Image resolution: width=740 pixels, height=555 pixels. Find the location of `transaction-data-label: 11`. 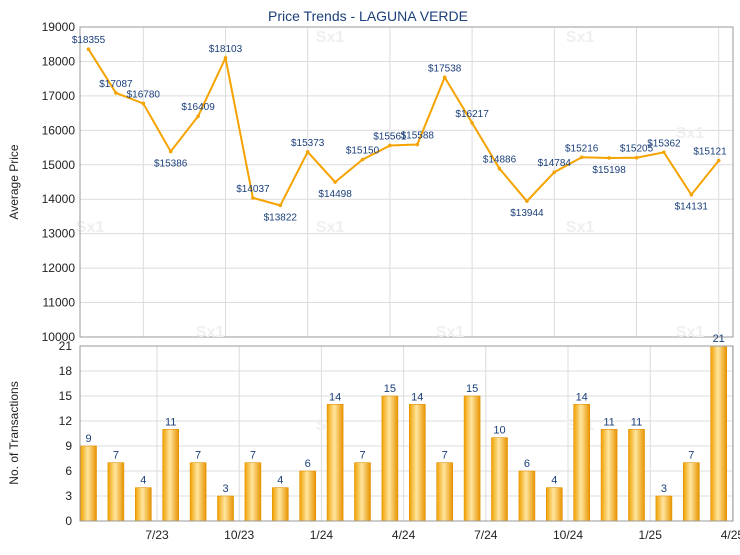

transaction-data-label: 11 is located at coordinates (636, 422).